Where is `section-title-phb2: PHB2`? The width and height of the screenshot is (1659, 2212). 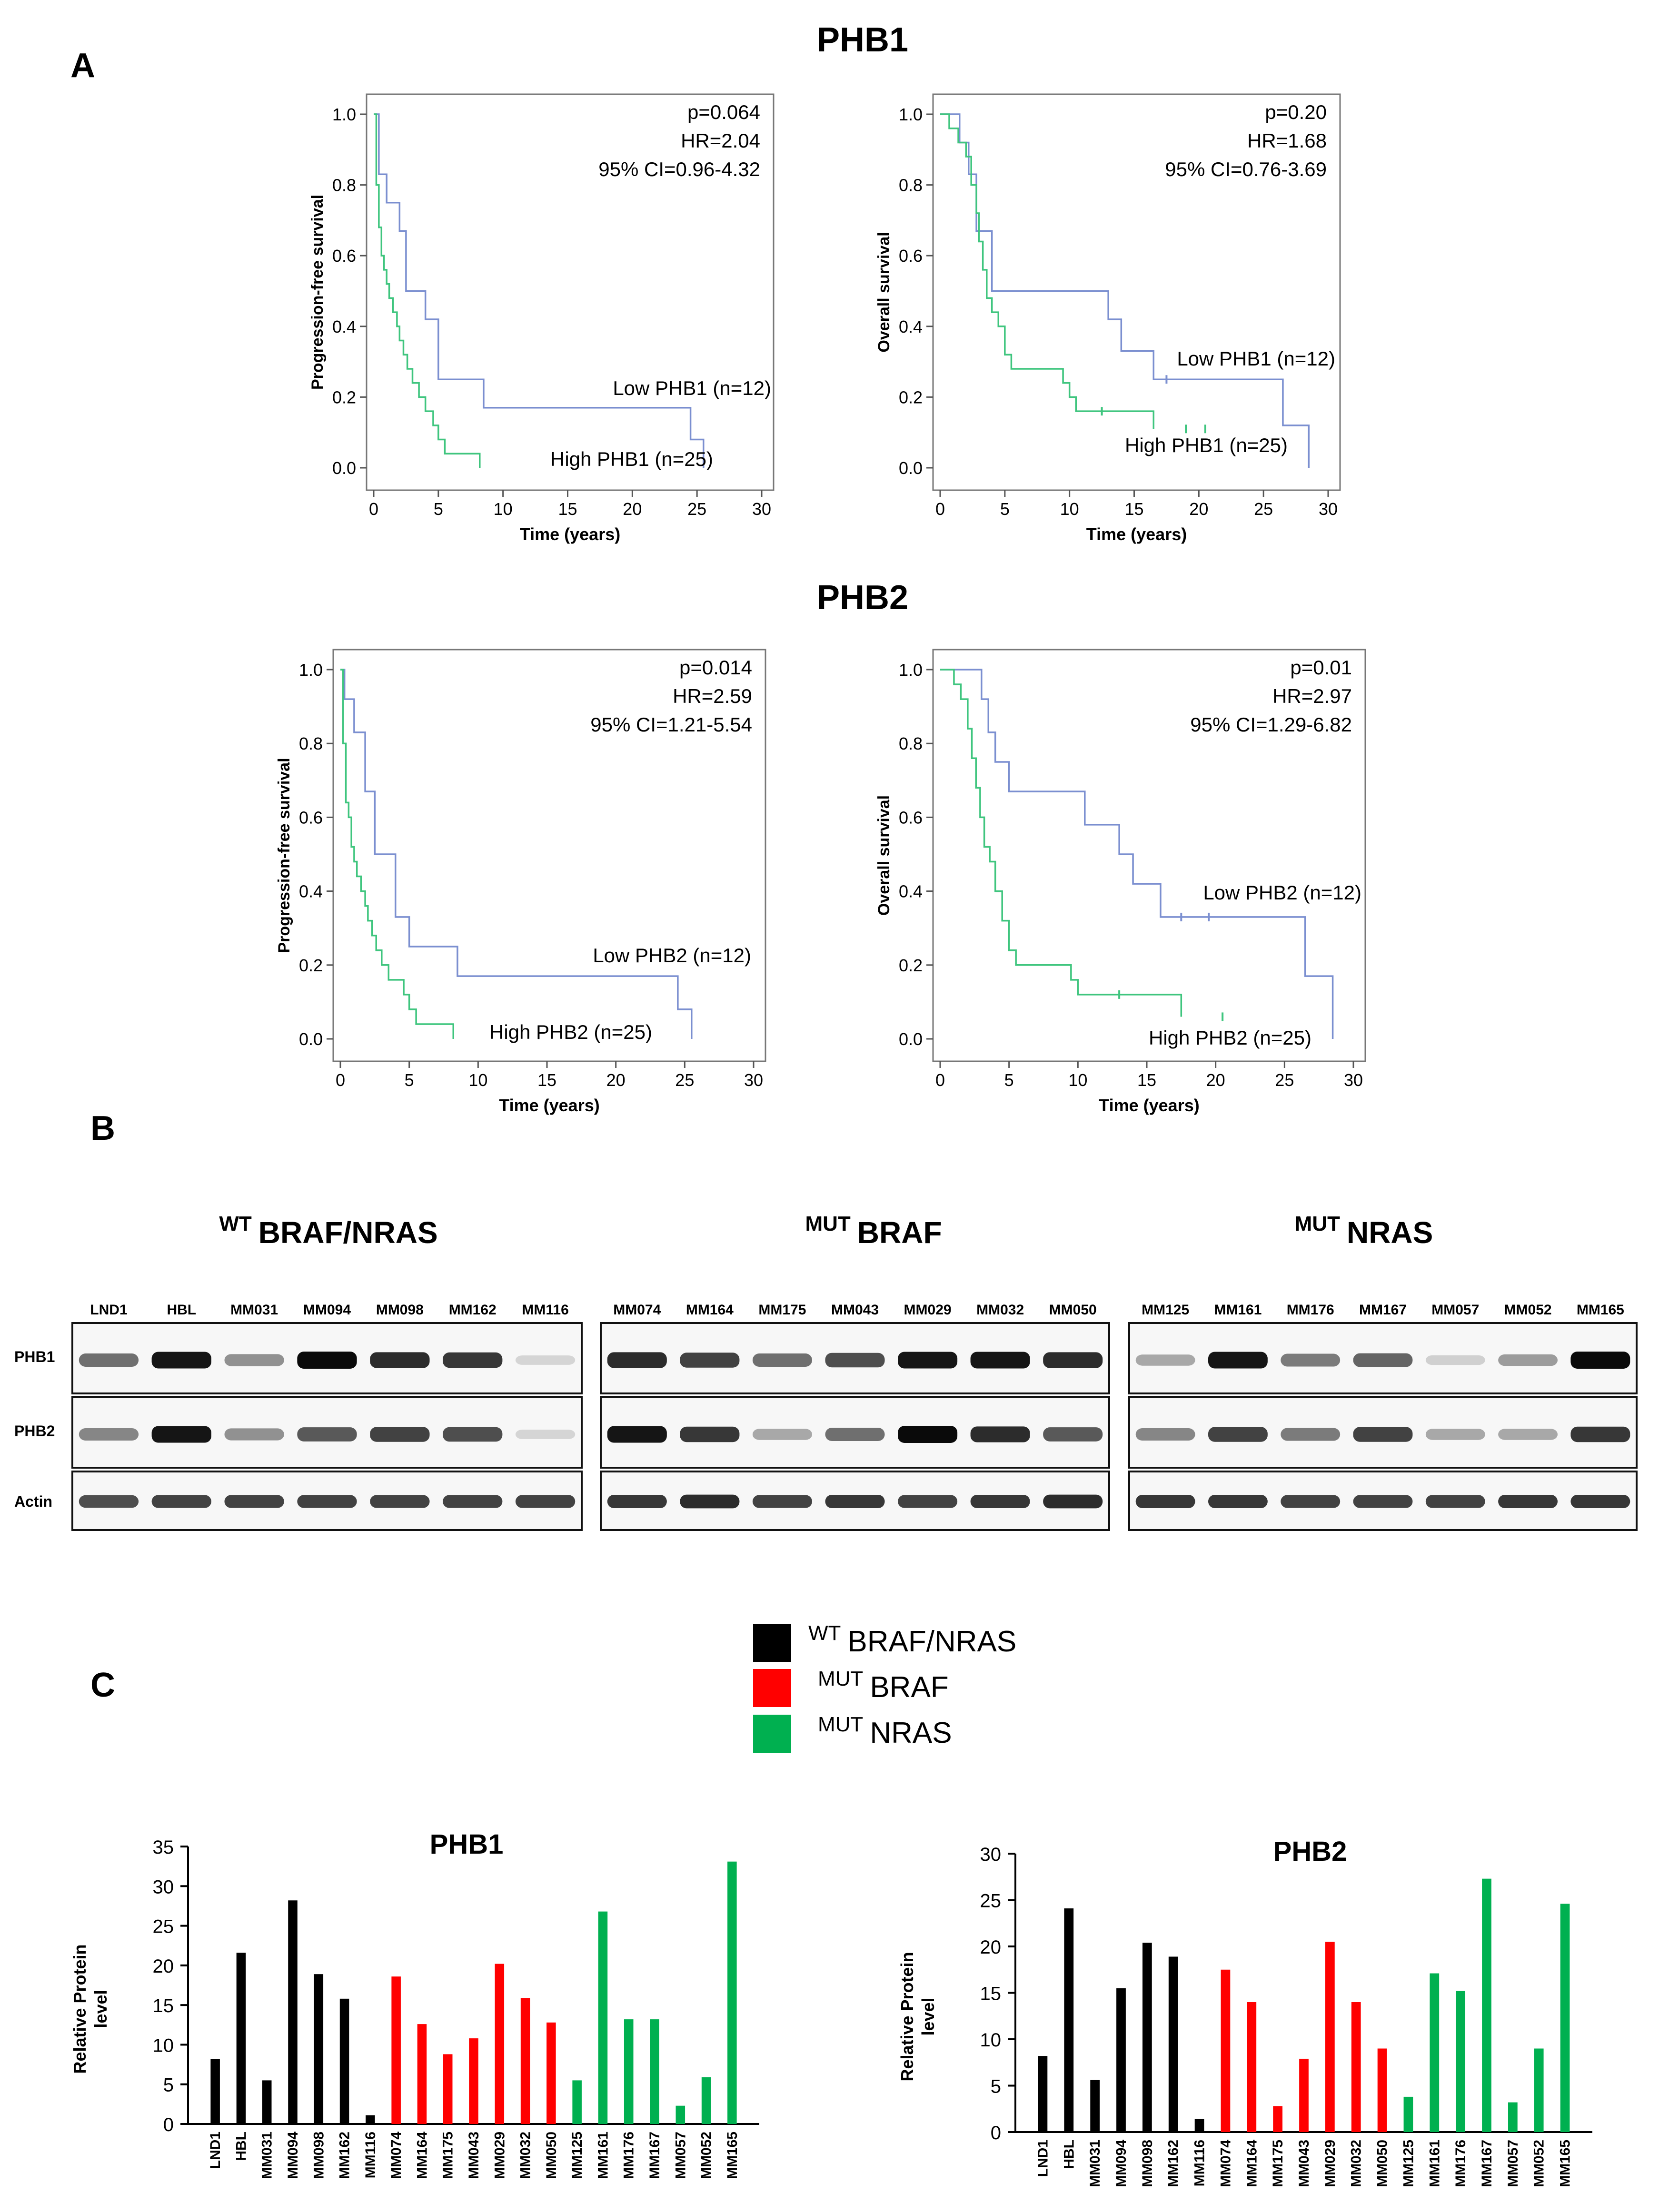 section-title-phb2: PHB2 is located at coordinates (862, 598).